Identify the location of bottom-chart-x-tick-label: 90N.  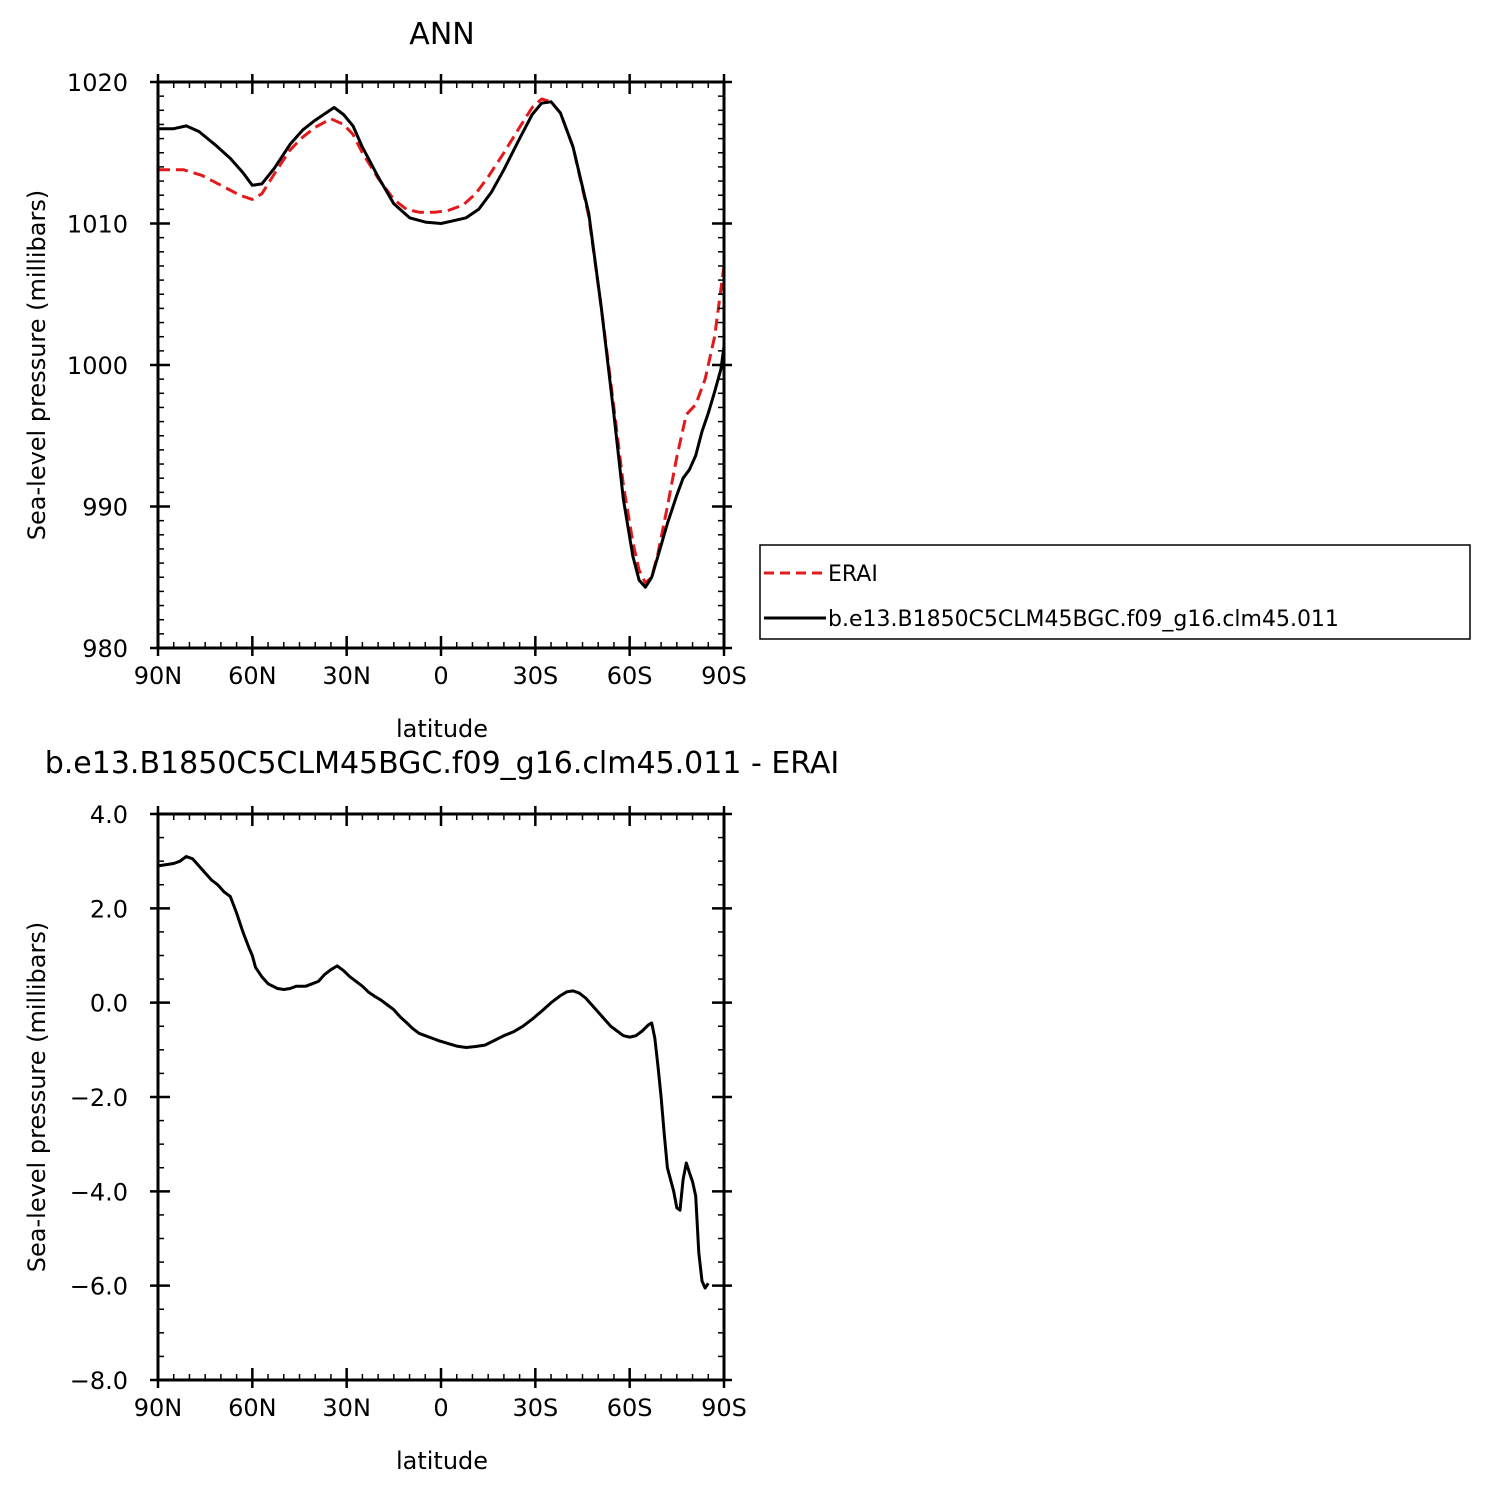
(158, 1408).